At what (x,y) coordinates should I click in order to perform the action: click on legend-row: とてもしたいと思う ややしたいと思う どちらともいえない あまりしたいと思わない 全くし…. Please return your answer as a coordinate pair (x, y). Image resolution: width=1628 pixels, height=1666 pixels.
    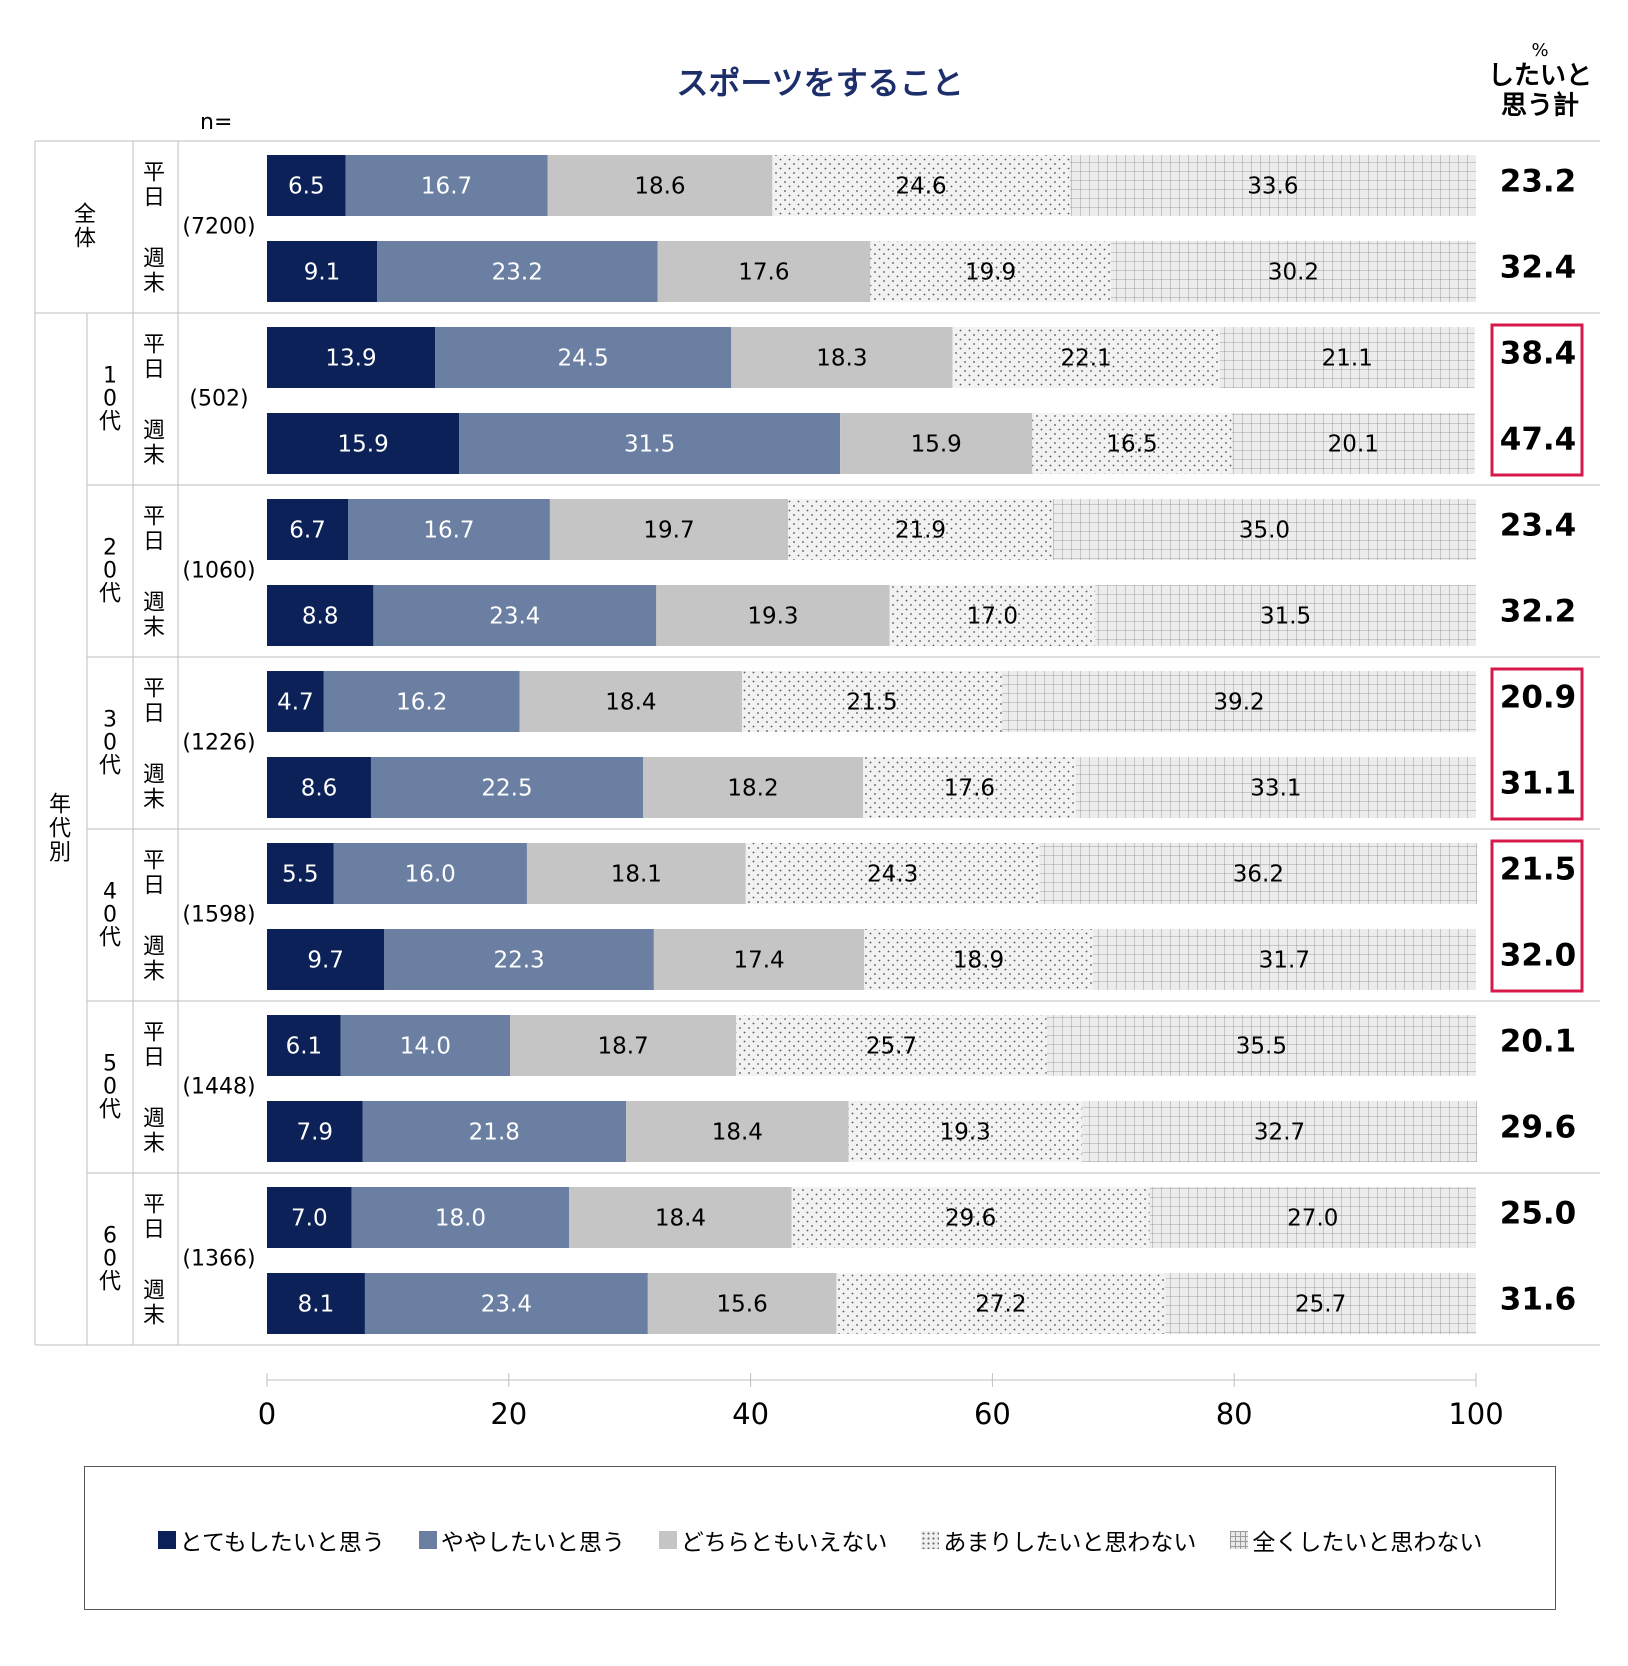
    Looking at the image, I should click on (820, 1540).